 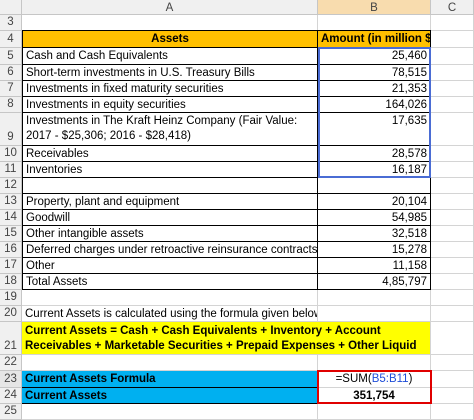 I want to click on row-number: 12, so click(x=11, y=186).